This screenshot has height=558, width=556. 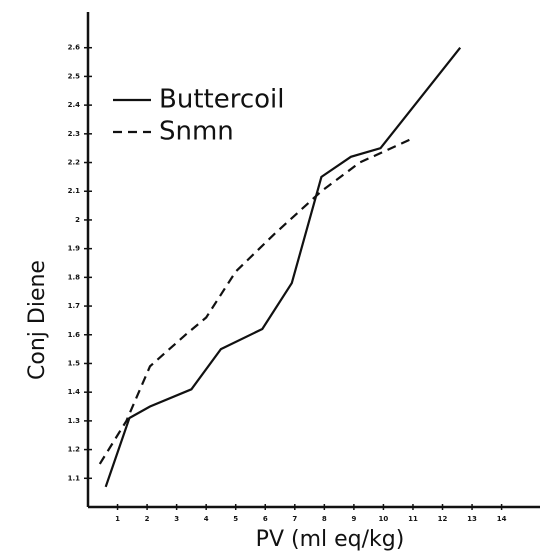 I want to click on y-tick-label: 1.3, so click(x=74, y=421).